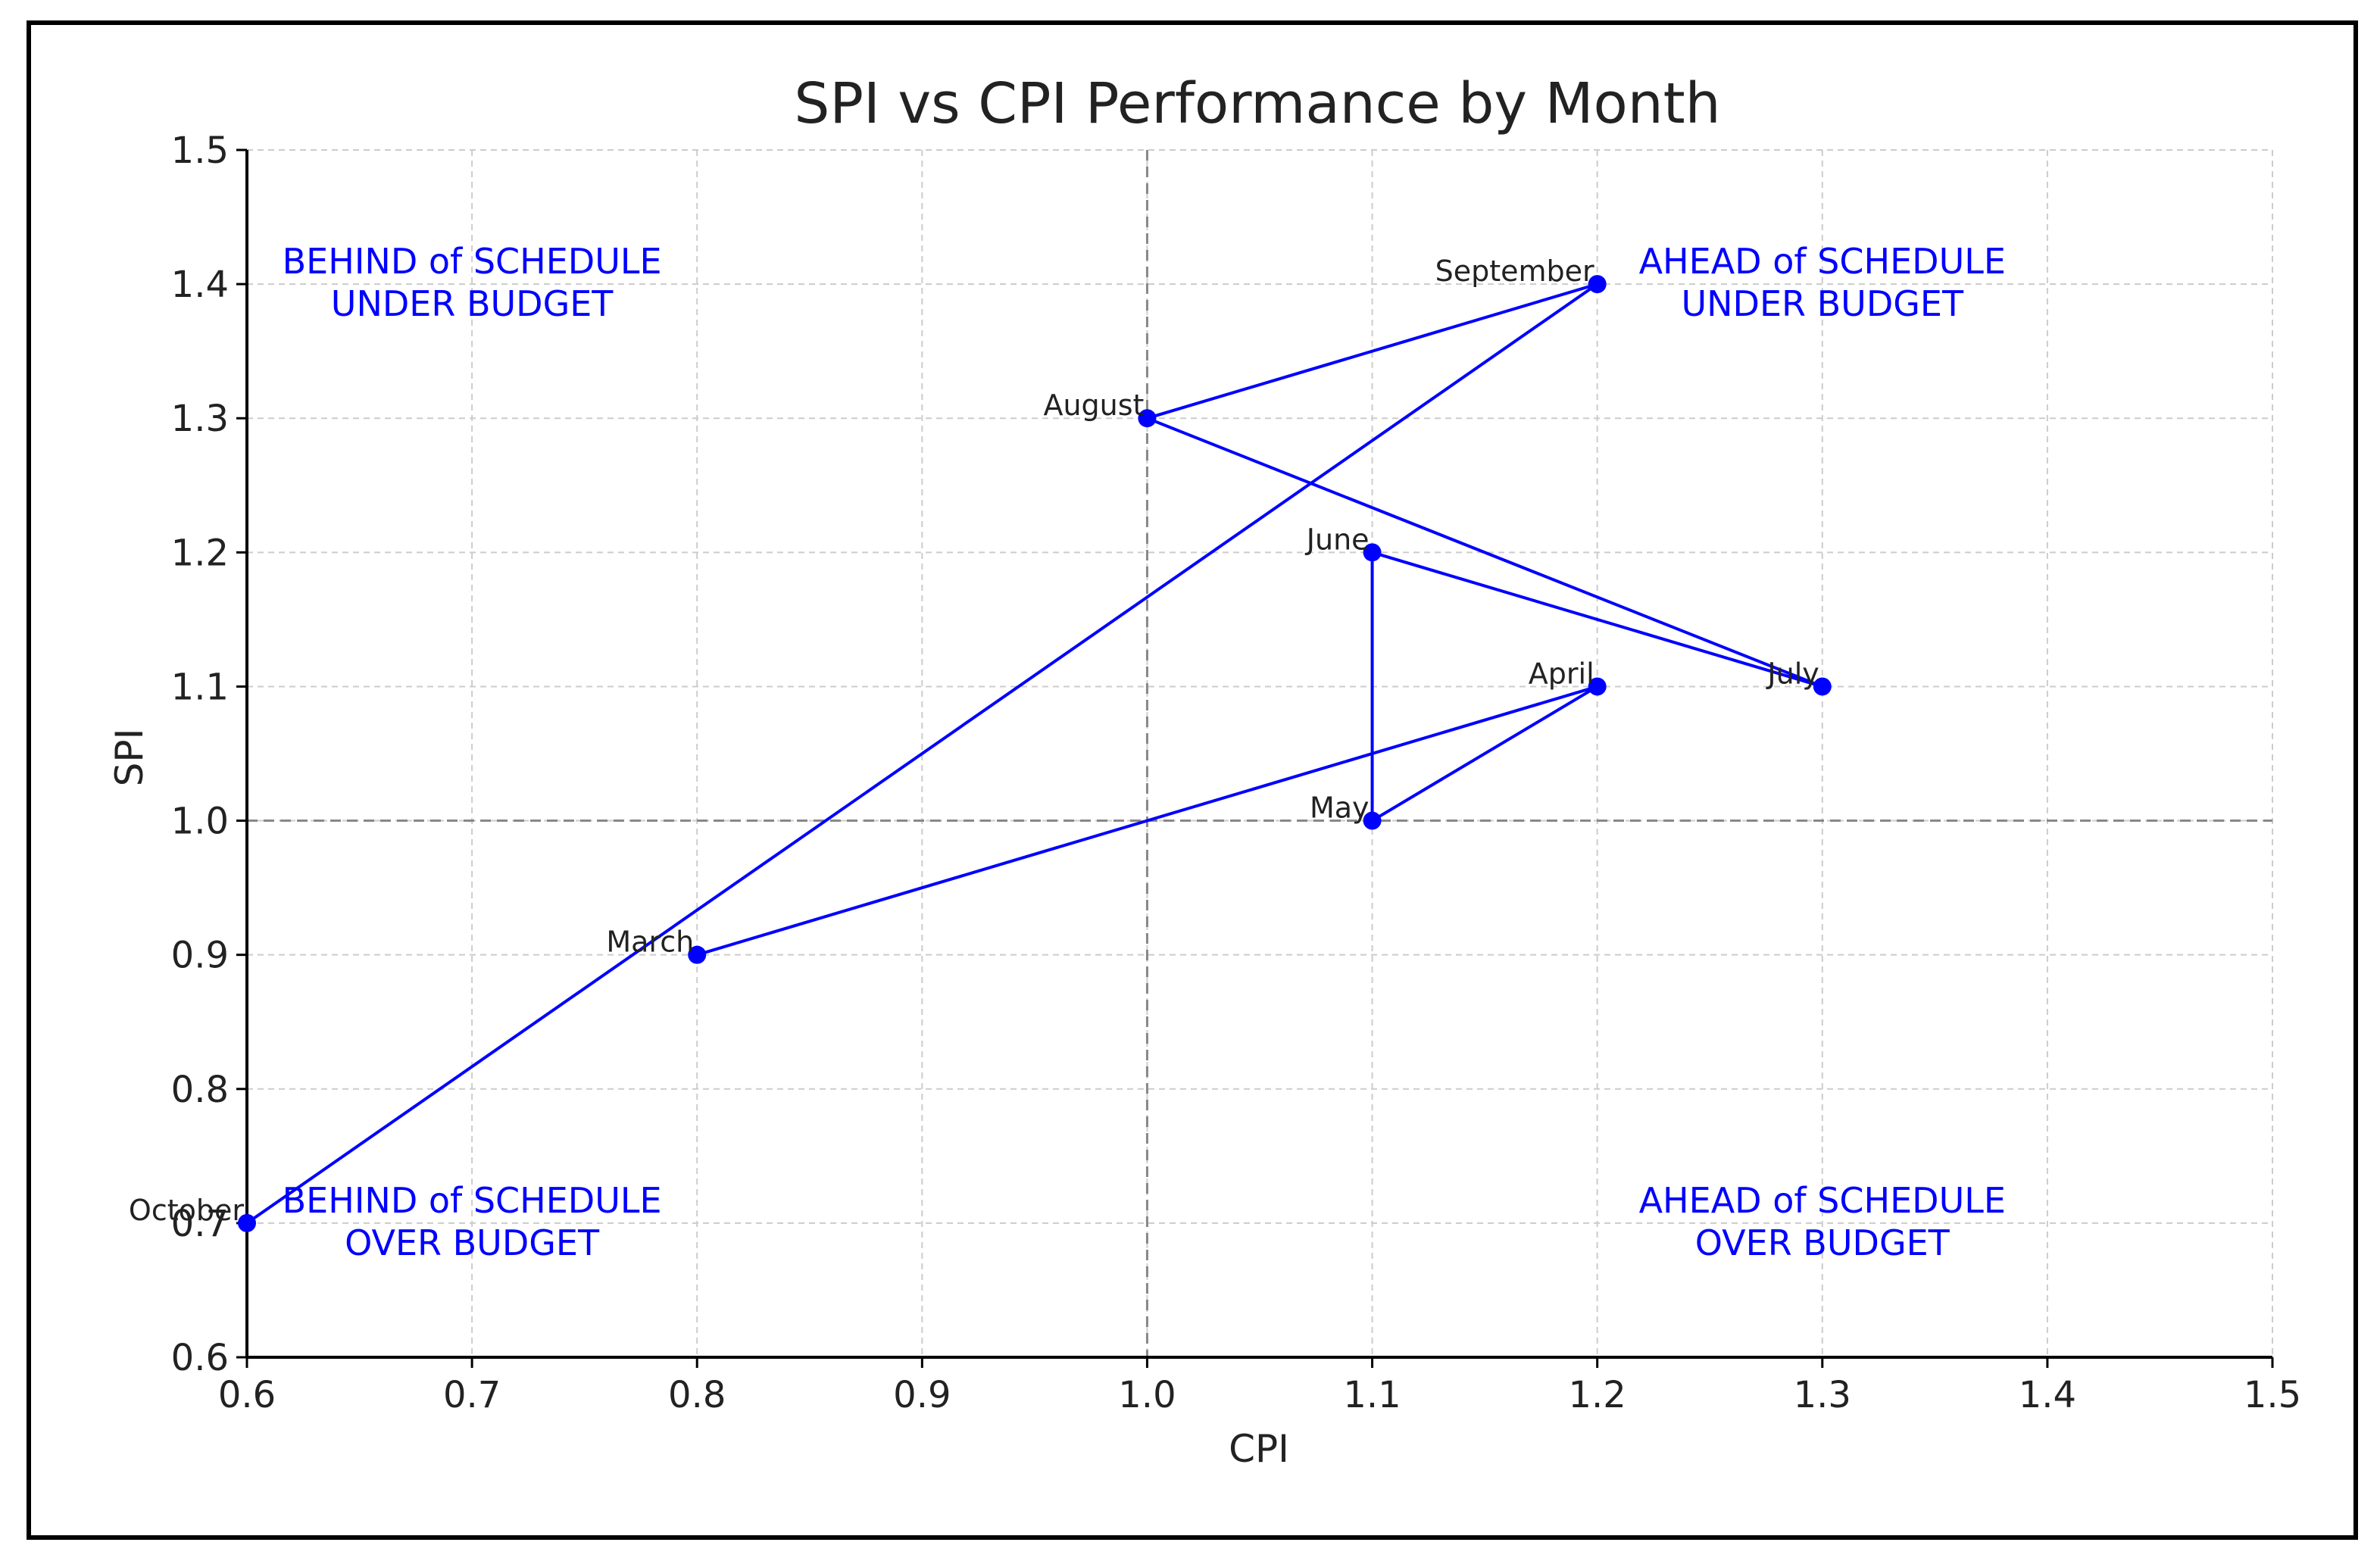 This screenshot has height=1561, width=2380. Describe the element at coordinates (1597, 284) in the screenshot. I see `data-point-september` at that location.